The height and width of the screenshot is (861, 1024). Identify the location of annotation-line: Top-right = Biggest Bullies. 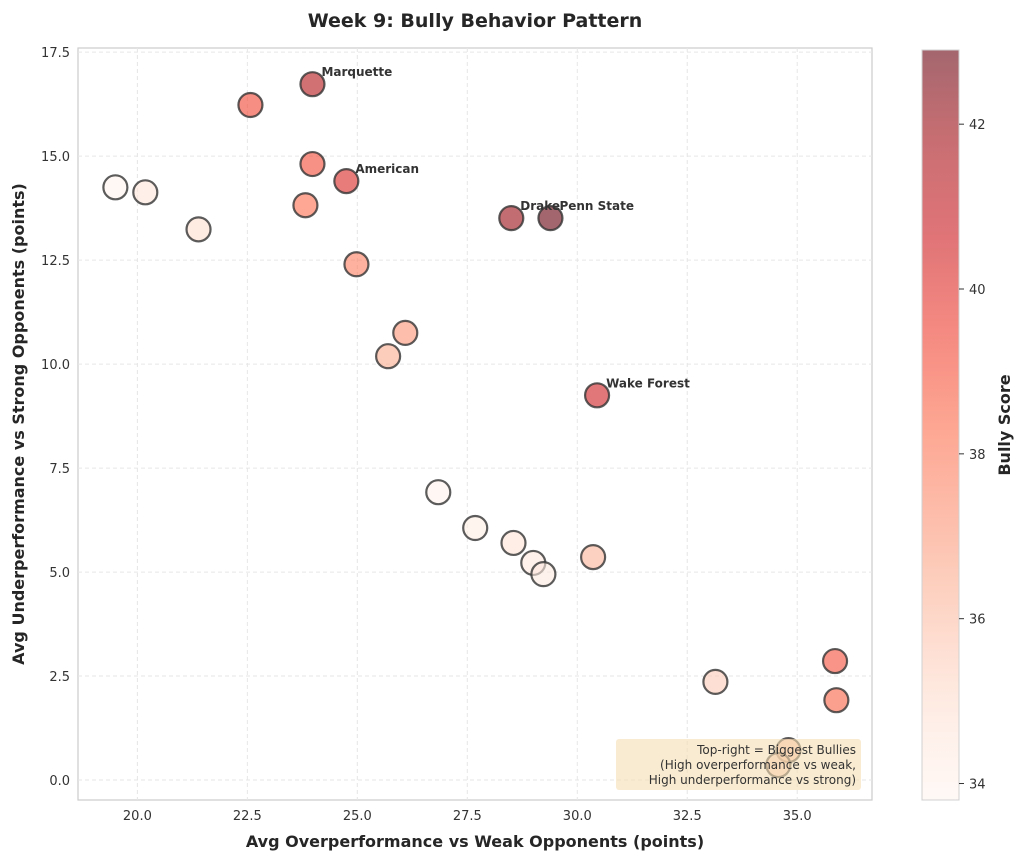
(776, 750).